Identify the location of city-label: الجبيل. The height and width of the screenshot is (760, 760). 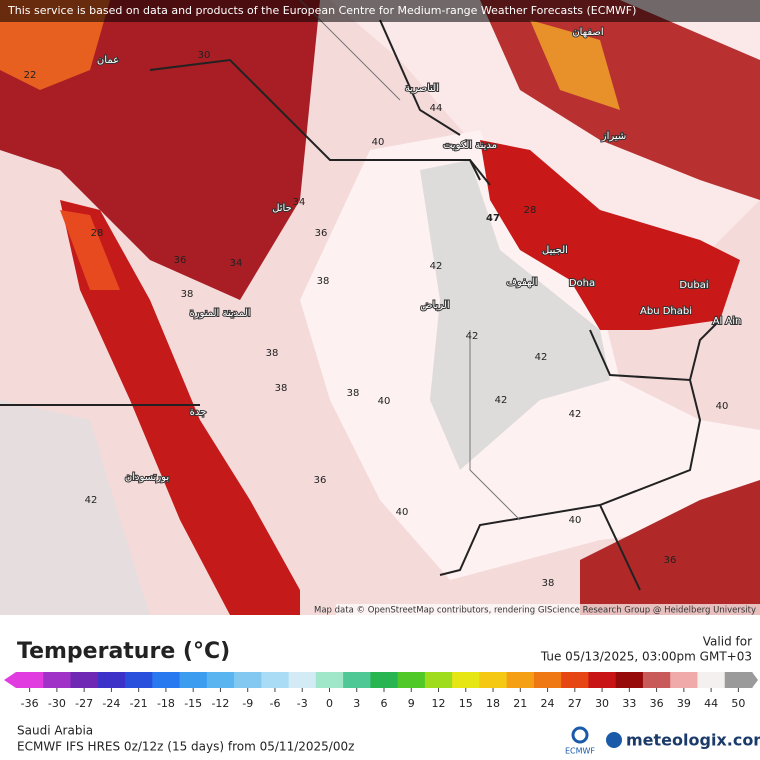
(555, 250).